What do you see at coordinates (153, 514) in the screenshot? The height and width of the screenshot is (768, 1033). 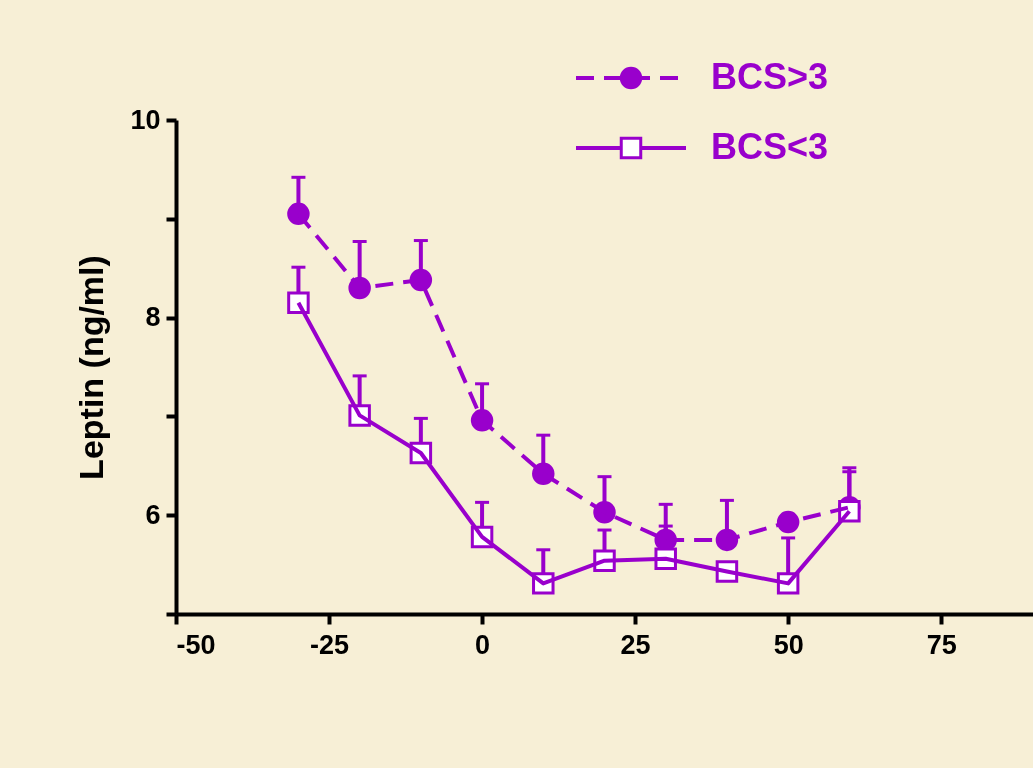 I see `y-tick-label: 6` at bounding box center [153, 514].